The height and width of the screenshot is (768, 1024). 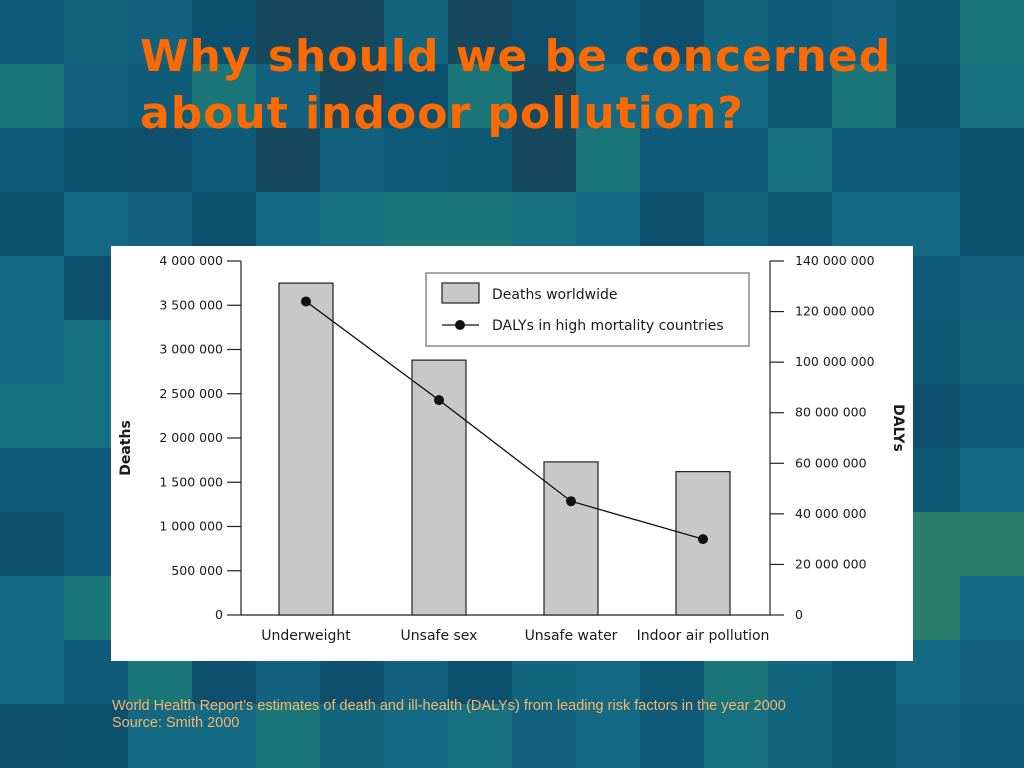 What do you see at coordinates (306, 636) in the screenshot?
I see `category-label: Underweight` at bounding box center [306, 636].